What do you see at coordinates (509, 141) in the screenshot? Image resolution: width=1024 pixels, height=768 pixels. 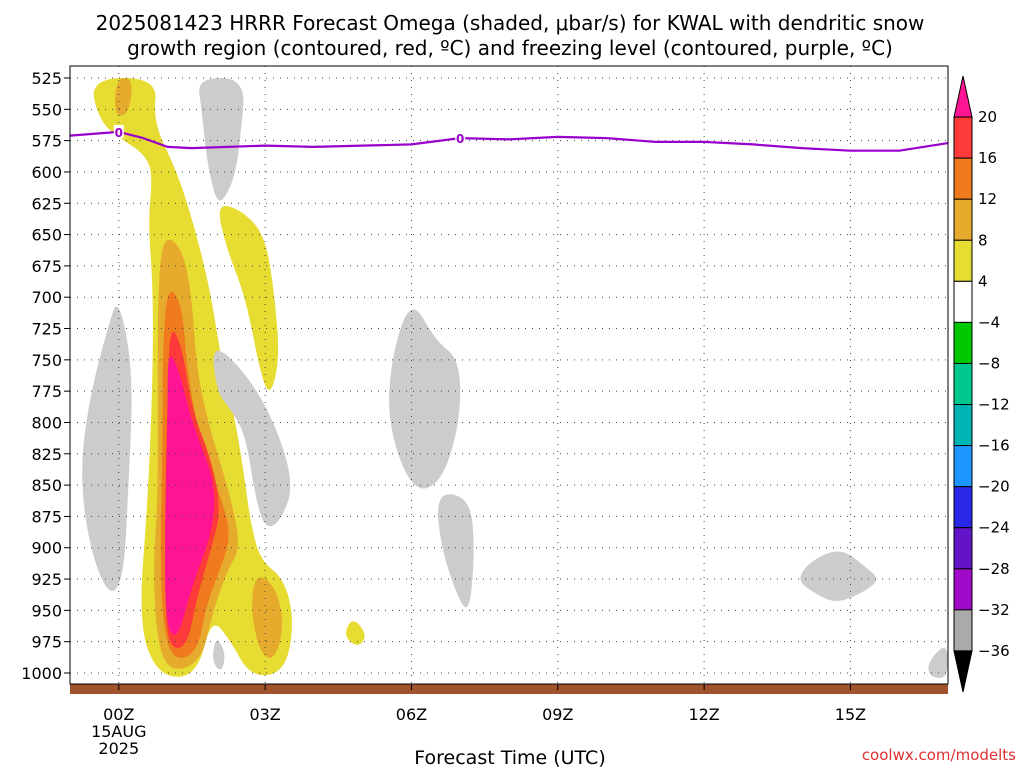 I see `freezing-level-line` at bounding box center [509, 141].